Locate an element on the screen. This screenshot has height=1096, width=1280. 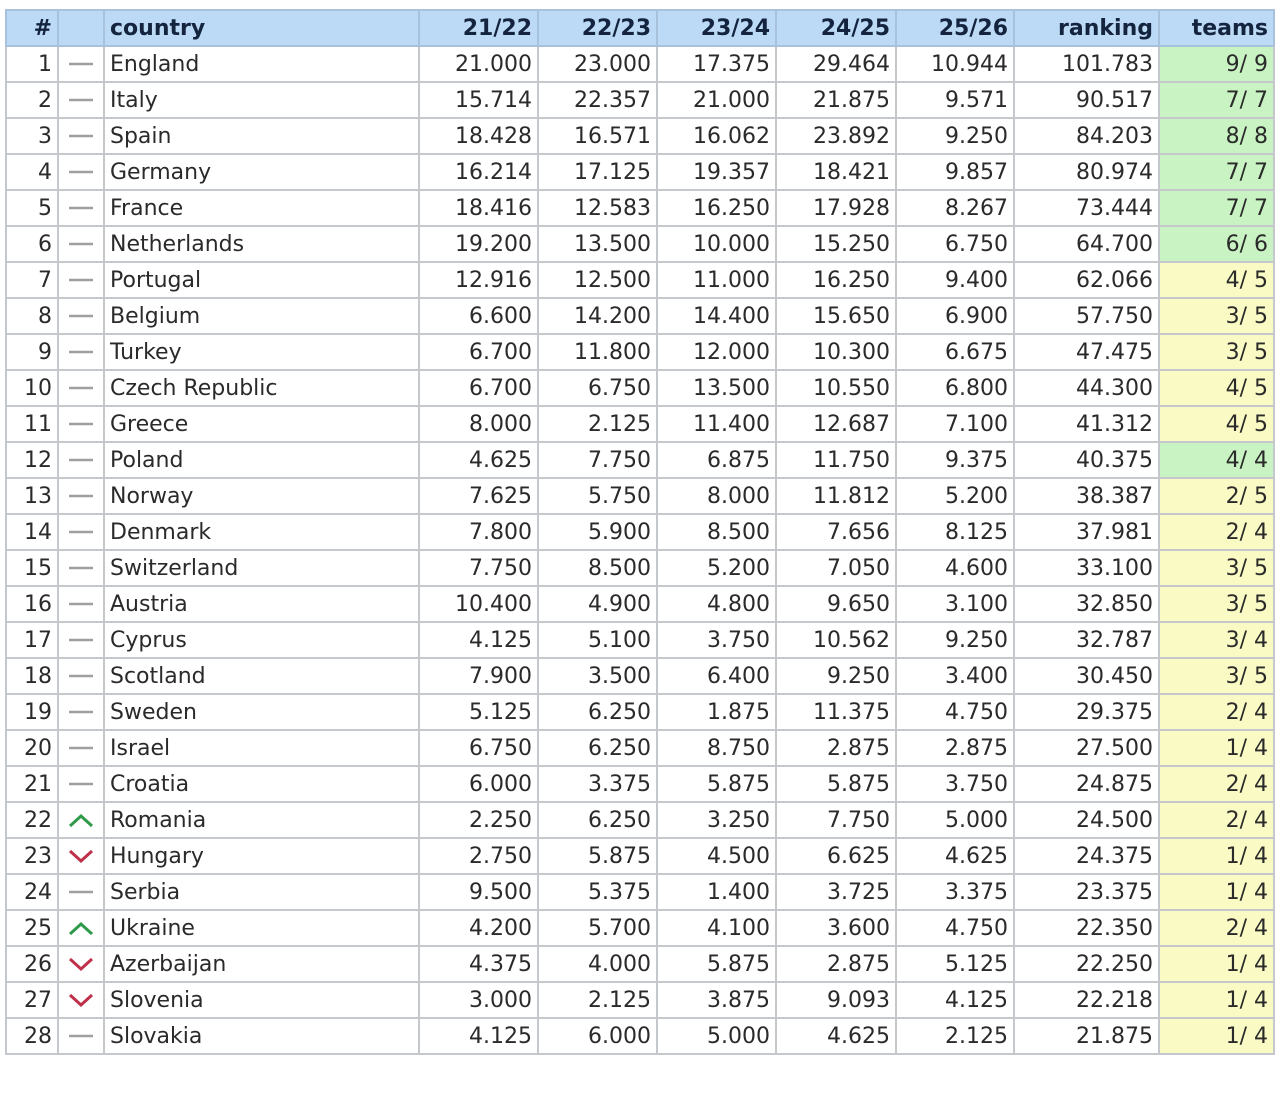
teams-cell: 2/ 4 is located at coordinates (1216, 784).